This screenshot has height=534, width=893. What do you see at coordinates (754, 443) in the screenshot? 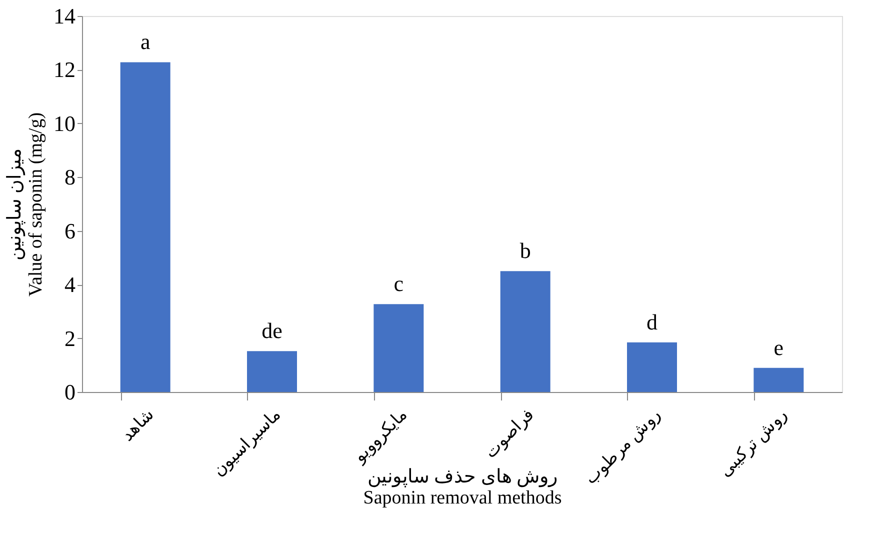
I see `x-tick-label: روش ترکیبی` at bounding box center [754, 443].